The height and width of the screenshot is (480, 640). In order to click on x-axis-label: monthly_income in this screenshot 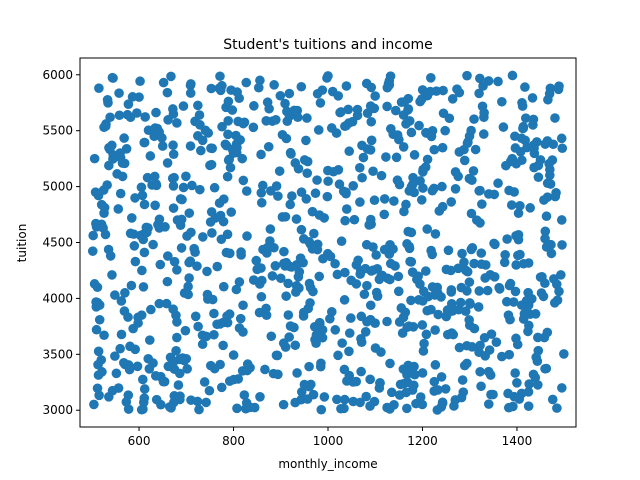, I will do `click(327, 464)`.